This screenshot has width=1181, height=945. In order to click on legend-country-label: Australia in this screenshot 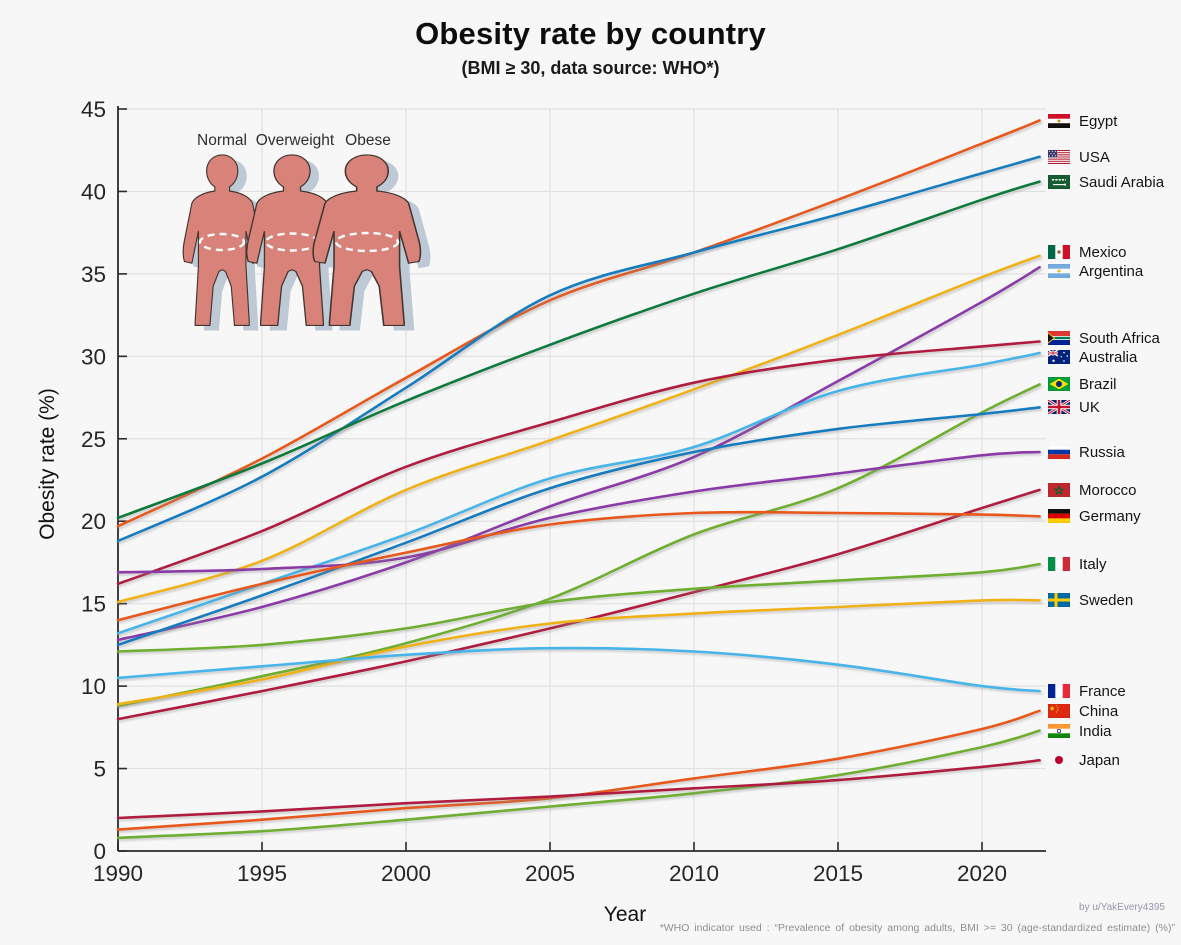, I will do `click(1108, 357)`.